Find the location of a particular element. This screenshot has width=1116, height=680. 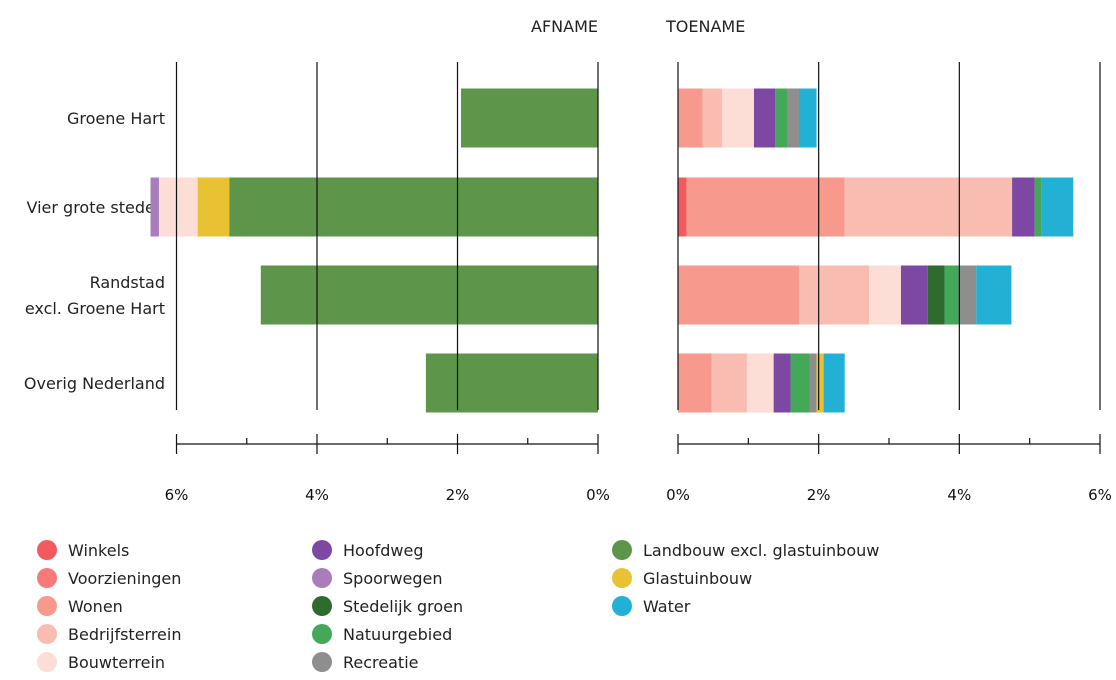

legend-item: Natuurgebied is located at coordinates (382, 634).